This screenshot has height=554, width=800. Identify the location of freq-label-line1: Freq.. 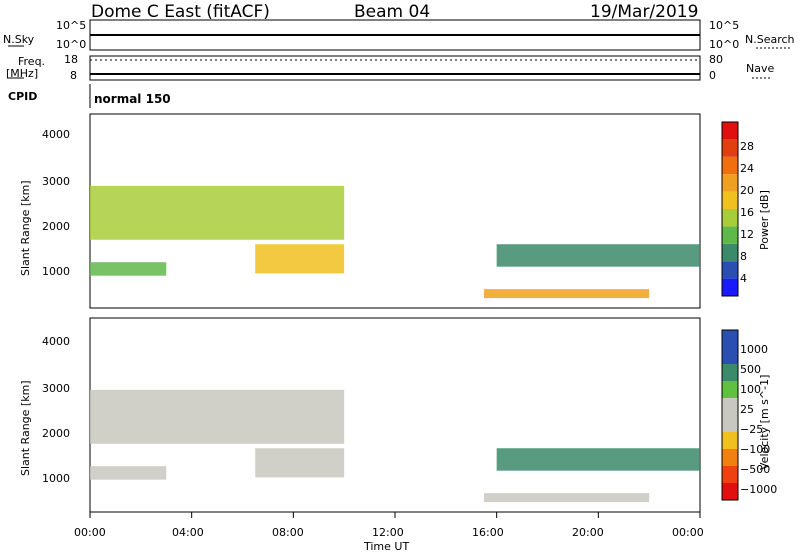
(32, 61).